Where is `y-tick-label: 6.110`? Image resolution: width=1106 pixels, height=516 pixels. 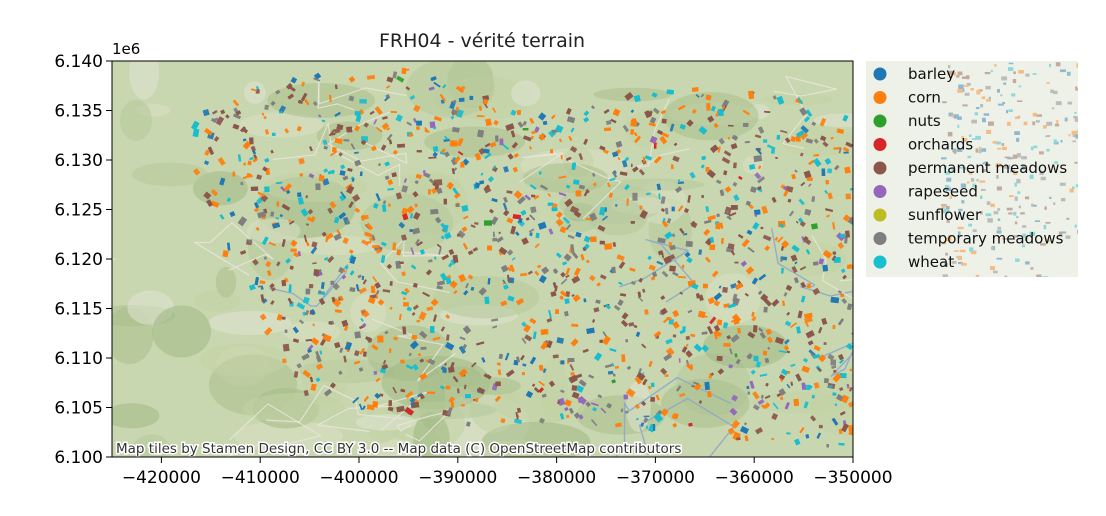 y-tick-label: 6.110 is located at coordinates (78, 359).